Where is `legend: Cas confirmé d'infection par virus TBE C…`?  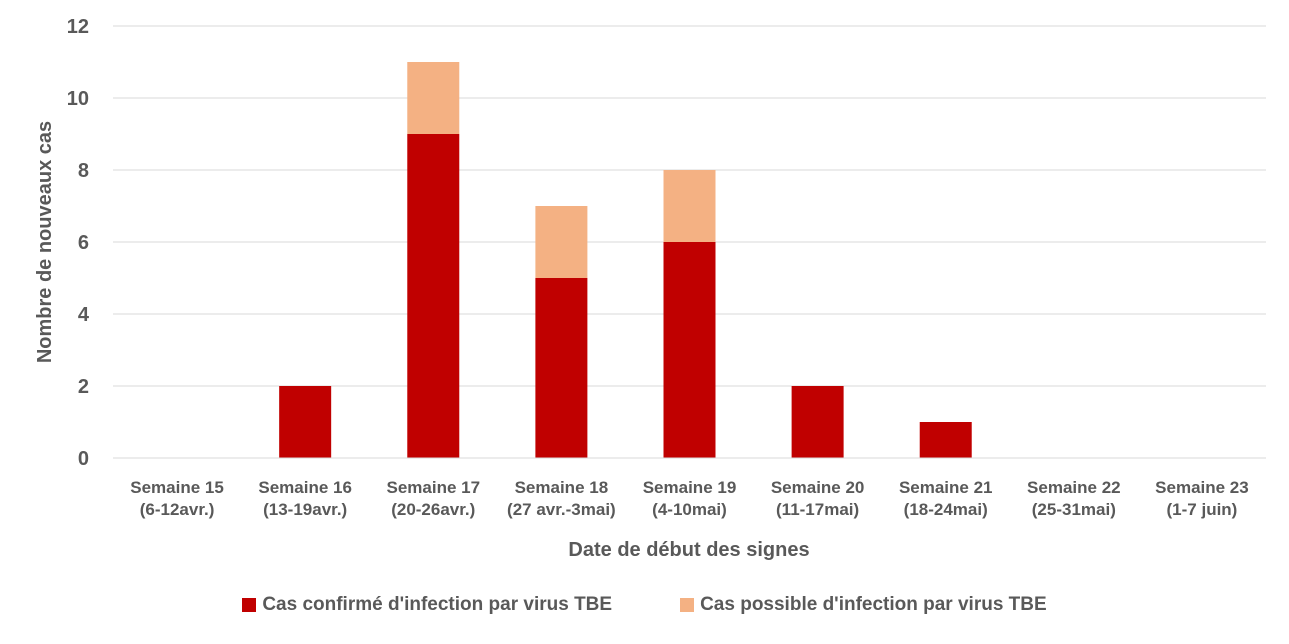
legend: Cas confirmé d'infection par virus TBE C… is located at coordinates (644, 605).